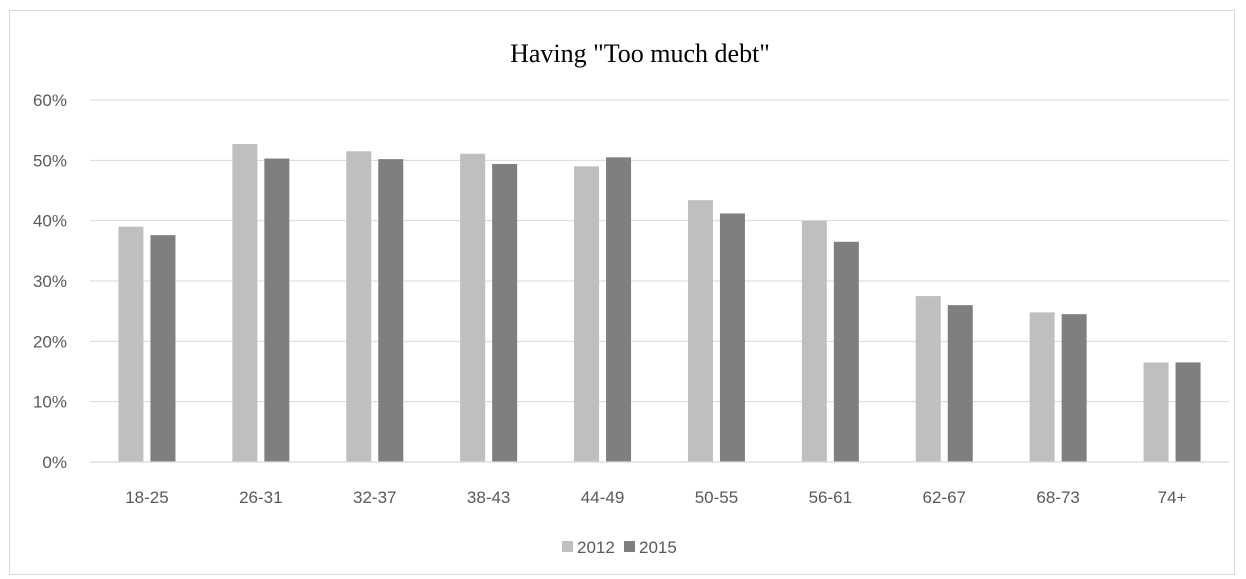 This screenshot has width=1246, height=579. Describe the element at coordinates (716, 497) in the screenshot. I see `x-tick-label: 50-55` at that location.